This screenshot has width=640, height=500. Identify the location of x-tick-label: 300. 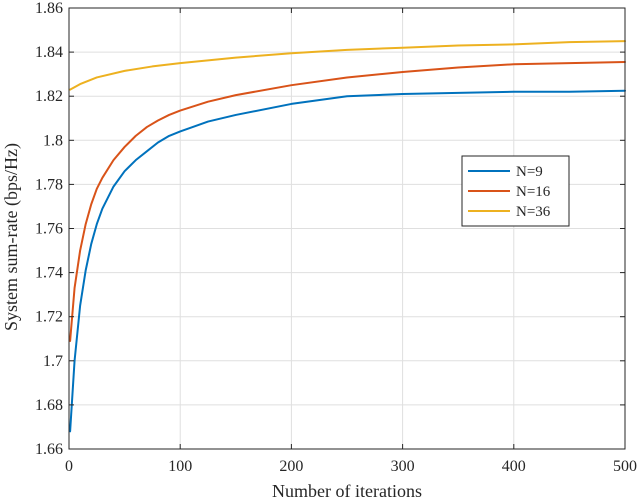
(403, 466).